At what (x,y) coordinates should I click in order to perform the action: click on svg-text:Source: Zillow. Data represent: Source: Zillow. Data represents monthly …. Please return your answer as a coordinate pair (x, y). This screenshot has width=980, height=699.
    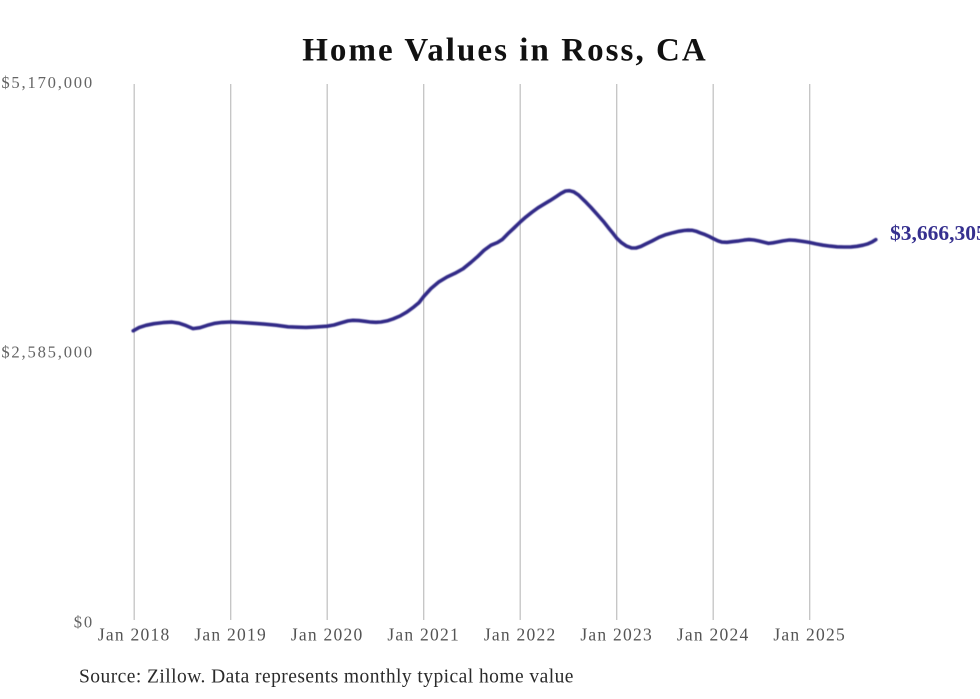
    Looking at the image, I should click on (326, 677).